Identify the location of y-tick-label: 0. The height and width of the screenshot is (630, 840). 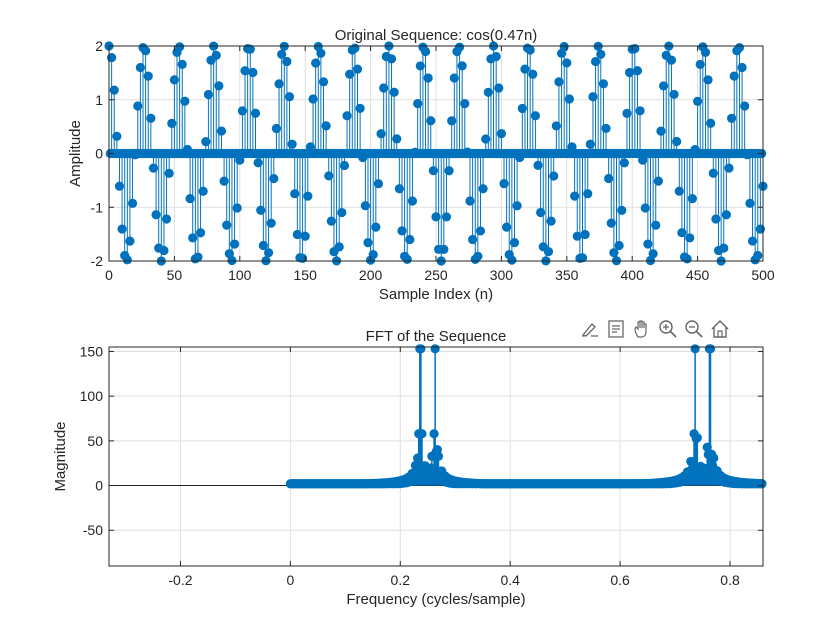
(99, 154).